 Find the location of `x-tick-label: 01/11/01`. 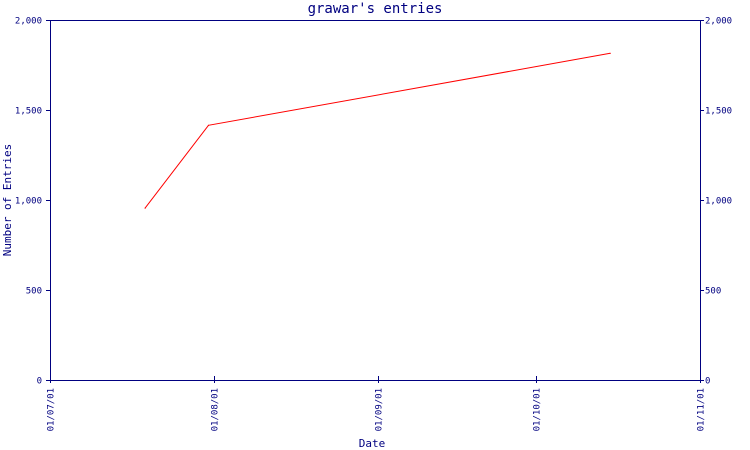

x-tick-label: 01/11/01 is located at coordinates (702, 409).